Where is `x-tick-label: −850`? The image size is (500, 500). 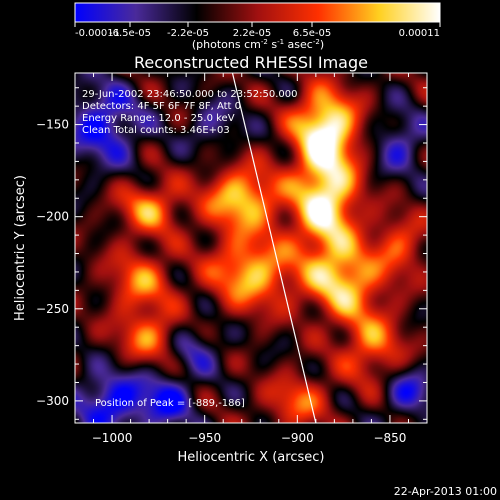 x-tick-label: −850 is located at coordinates (389, 438).